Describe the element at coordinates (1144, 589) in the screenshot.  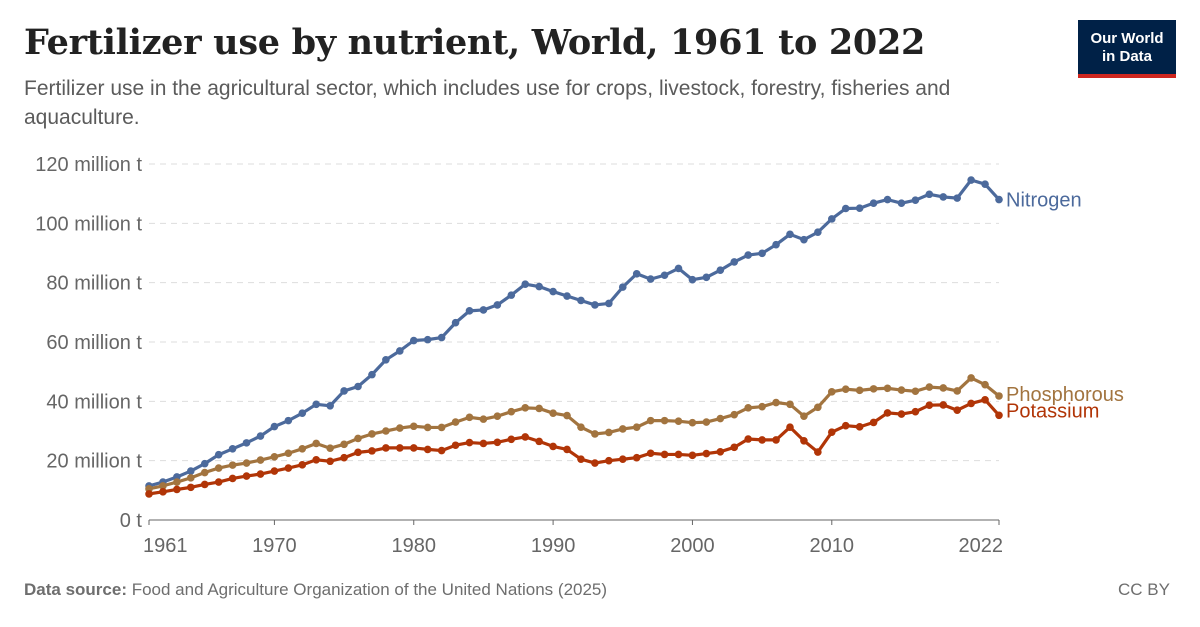
I see `license-link: CC BY` at that location.